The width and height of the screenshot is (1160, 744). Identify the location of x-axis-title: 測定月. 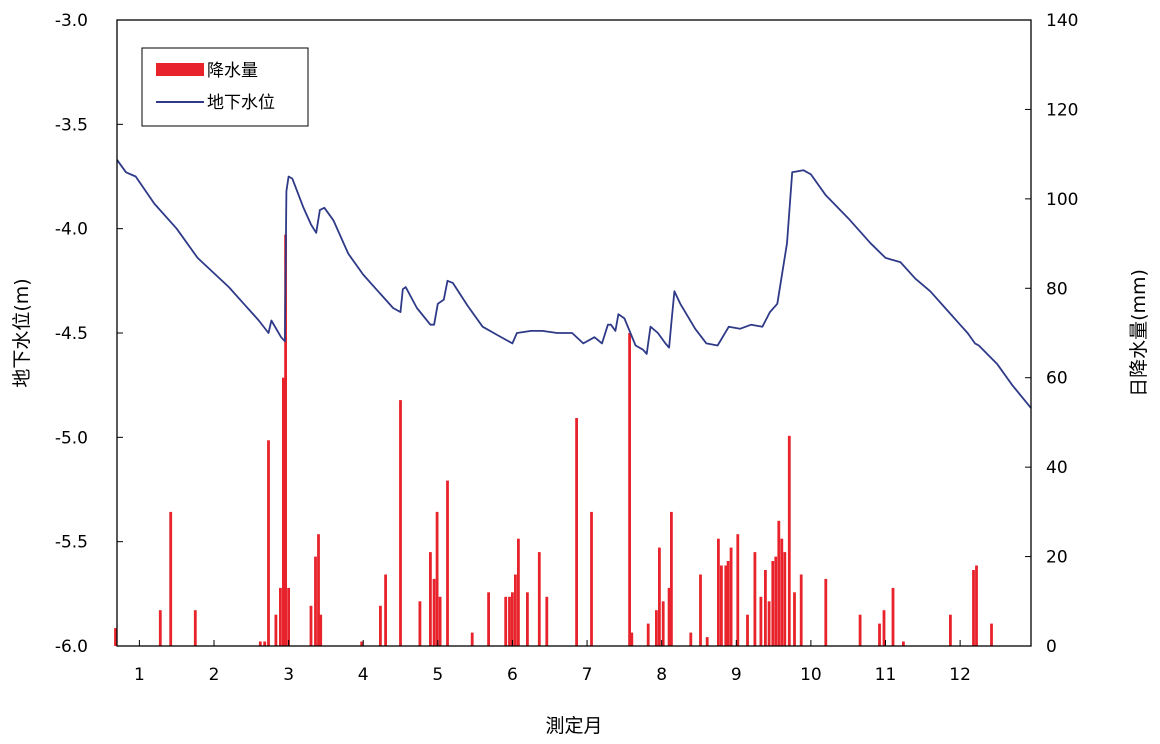
(573, 726).